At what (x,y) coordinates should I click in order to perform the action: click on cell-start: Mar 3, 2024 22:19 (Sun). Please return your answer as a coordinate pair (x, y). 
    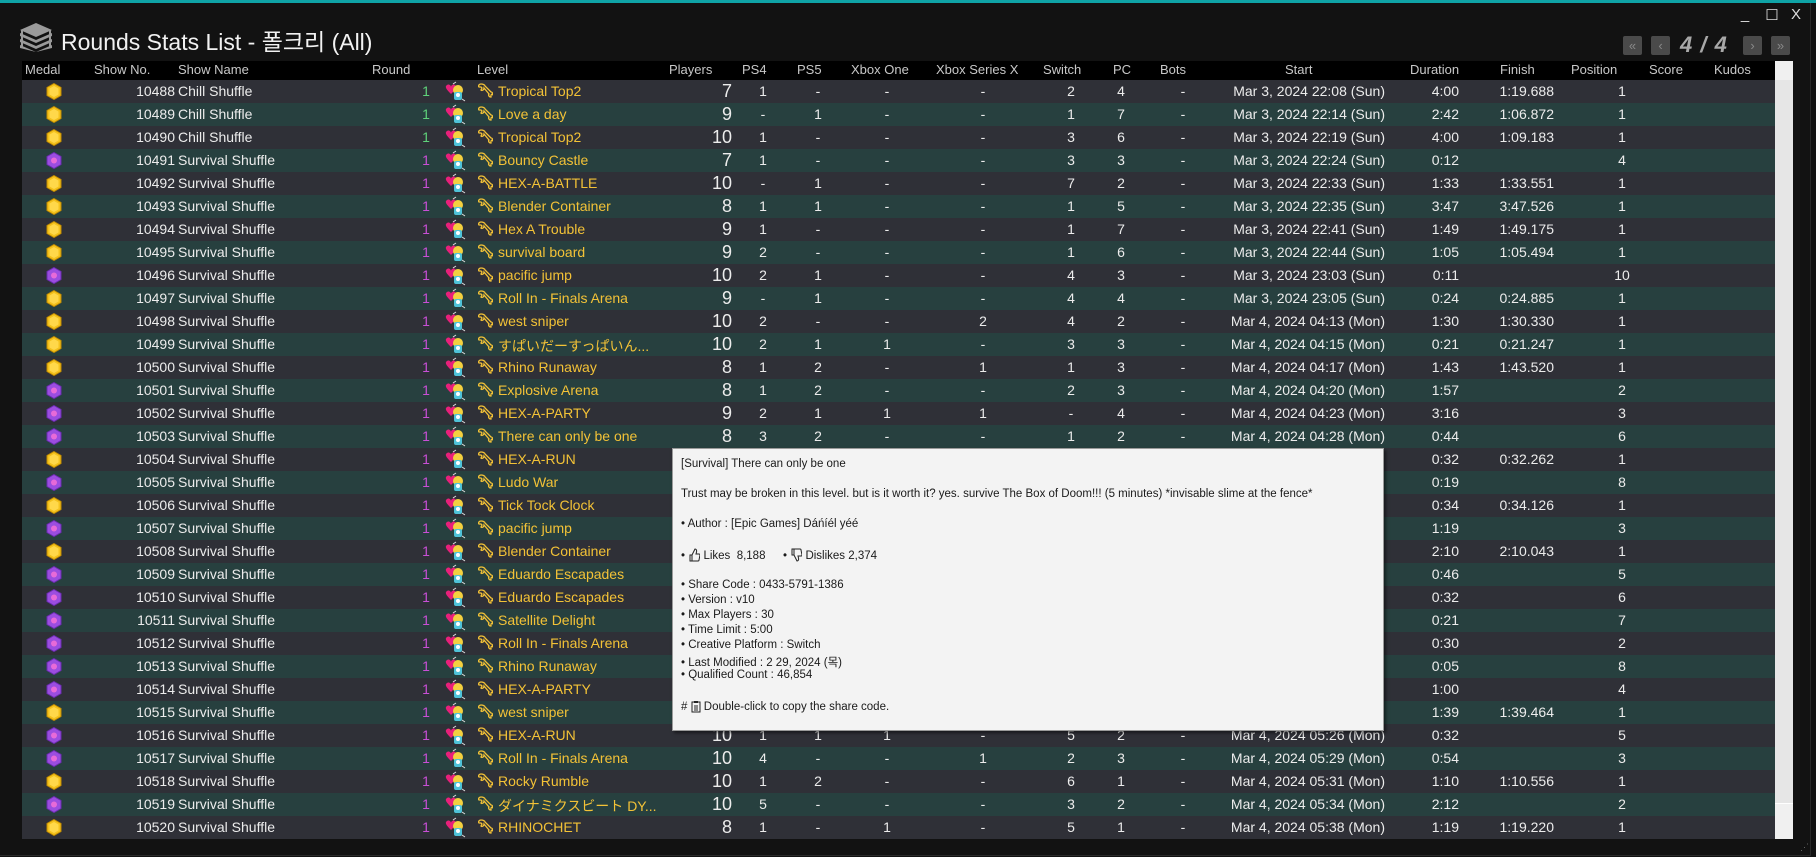
    Looking at the image, I should click on (1309, 137).